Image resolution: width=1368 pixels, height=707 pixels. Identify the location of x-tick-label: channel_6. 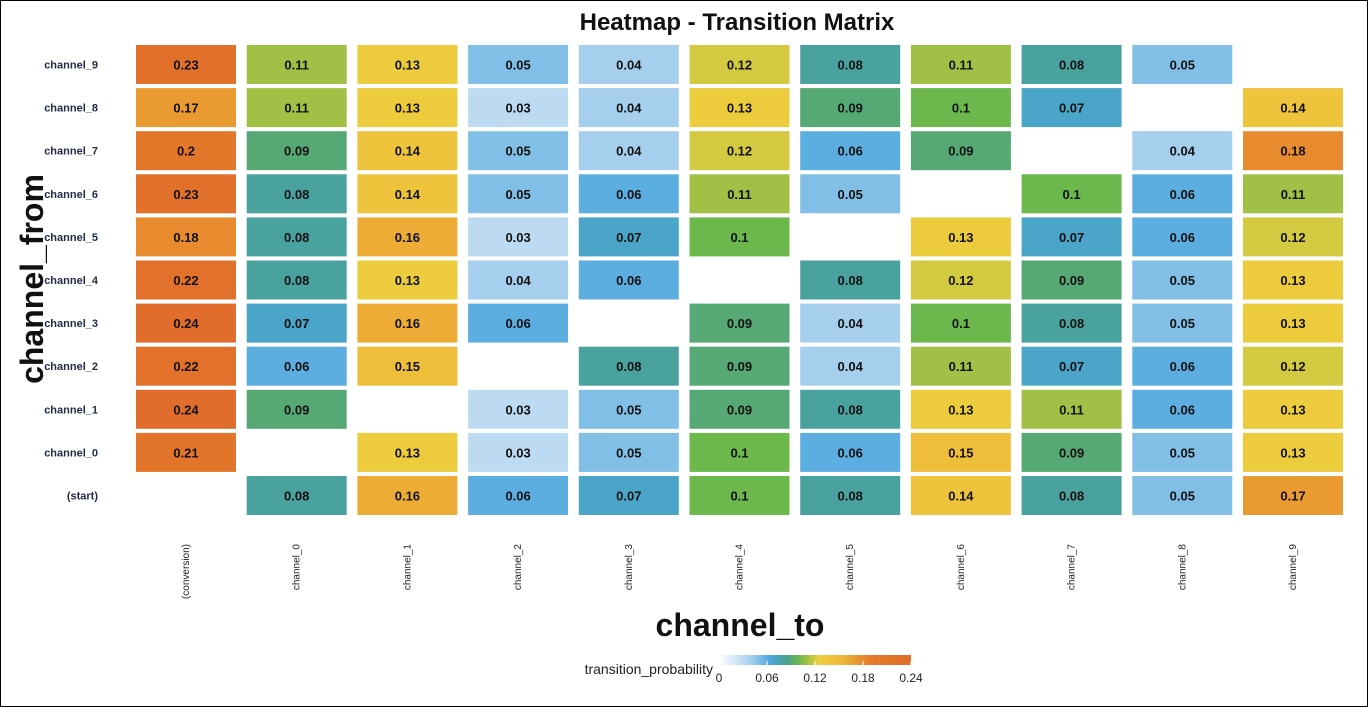
(961, 567).